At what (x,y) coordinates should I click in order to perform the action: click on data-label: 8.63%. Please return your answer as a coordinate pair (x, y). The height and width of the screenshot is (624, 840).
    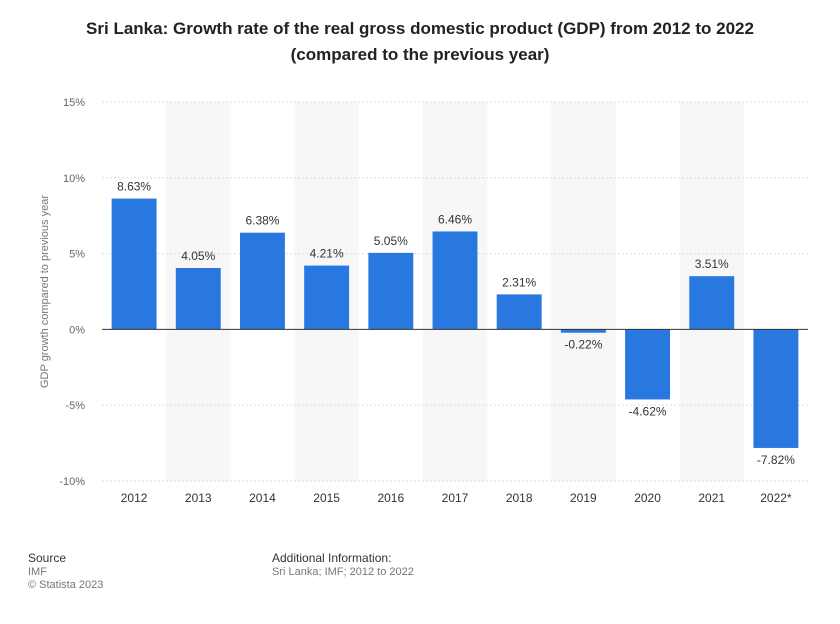
    Looking at the image, I should click on (134, 187).